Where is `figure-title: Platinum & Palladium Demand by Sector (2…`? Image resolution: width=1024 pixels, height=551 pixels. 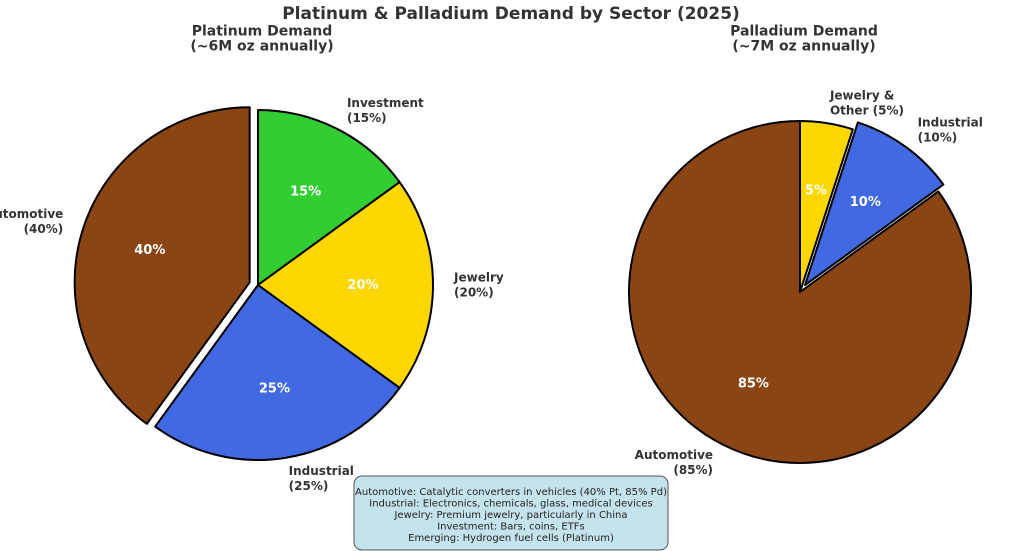
figure-title: Platinum & Palladium Demand by Sector (2… is located at coordinates (511, 14).